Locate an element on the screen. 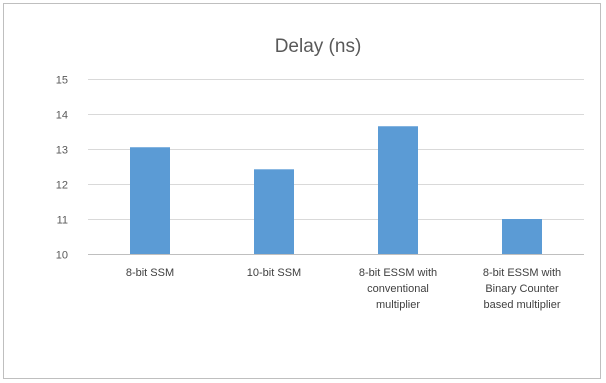 The height and width of the screenshot is (383, 606). y-tick-label: 10 is located at coordinates (62, 256).